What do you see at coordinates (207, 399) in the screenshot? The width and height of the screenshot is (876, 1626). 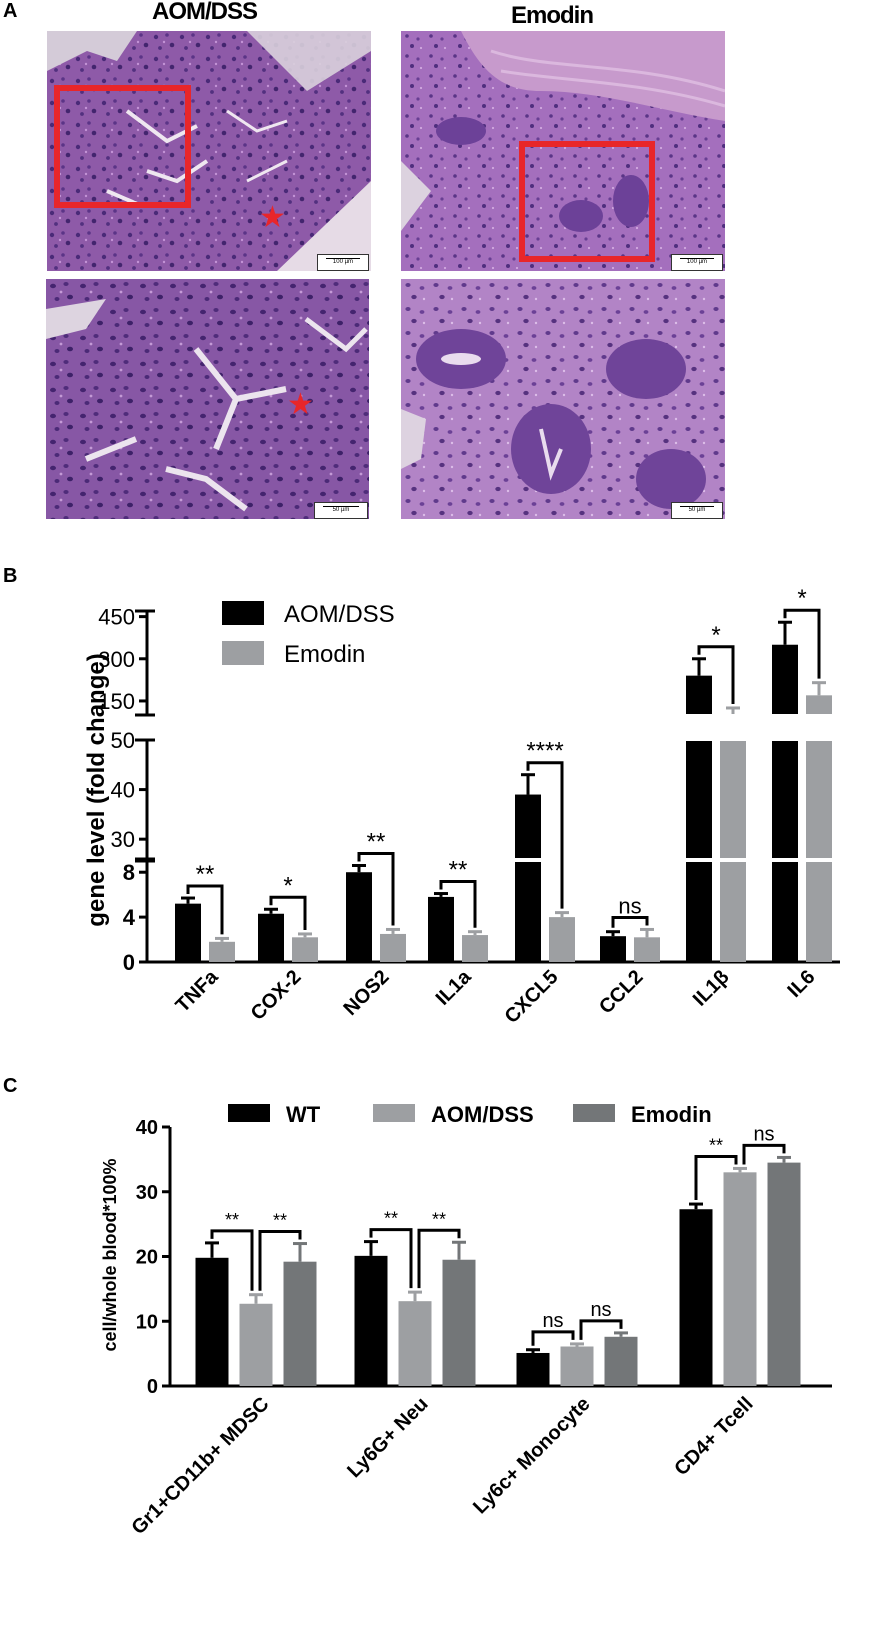 I see `micrograph-aom-50um: ★ 50 µm` at bounding box center [207, 399].